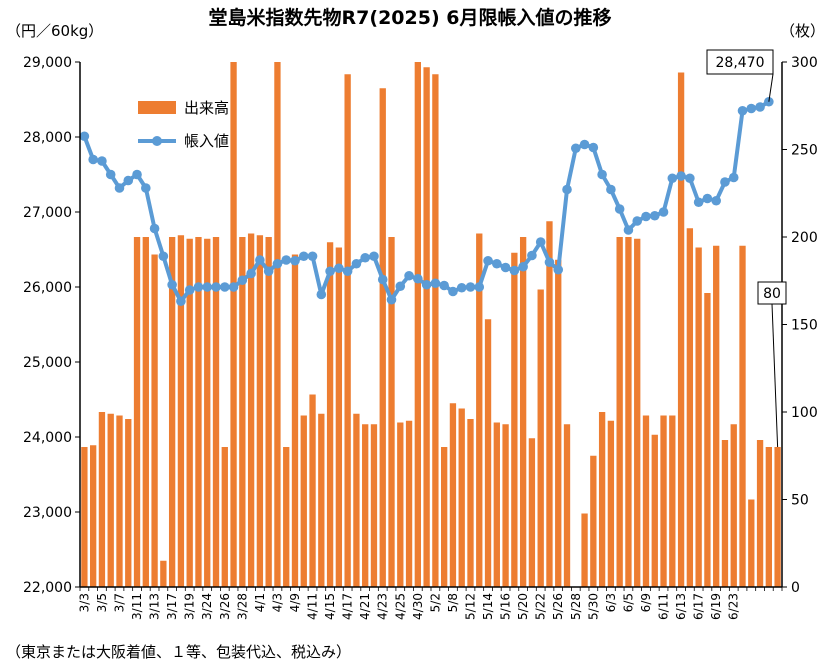 The width and height of the screenshot is (835, 665). What do you see at coordinates (772, 364) in the screenshot?
I see `last-volume-callout: 80` at bounding box center [772, 364].